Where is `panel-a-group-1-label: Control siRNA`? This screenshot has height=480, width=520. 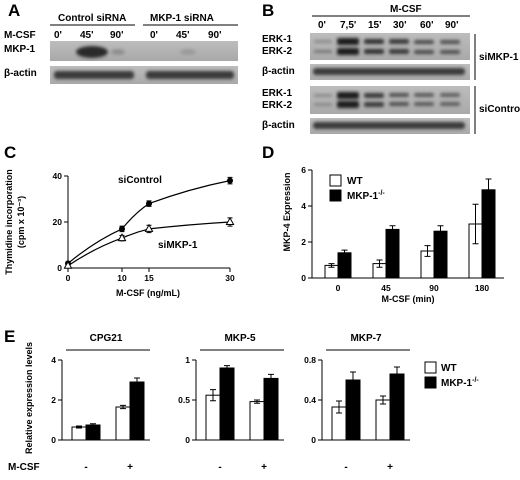 panel-a-group-1-label: Control siRNA is located at coordinates (92, 18).